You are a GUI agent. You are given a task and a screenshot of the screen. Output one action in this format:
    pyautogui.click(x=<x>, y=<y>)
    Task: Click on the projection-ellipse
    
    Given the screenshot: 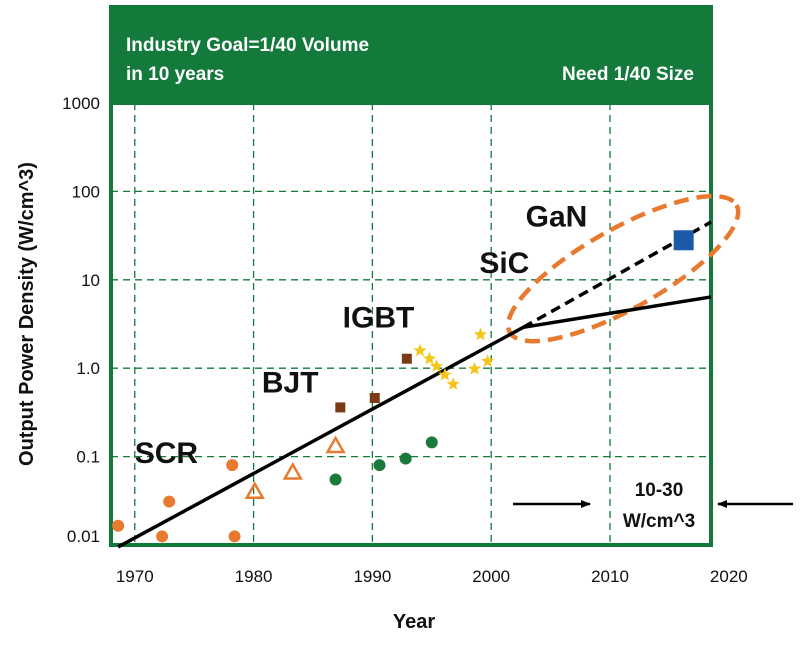 What is the action you would take?
    pyautogui.click(x=623, y=268)
    